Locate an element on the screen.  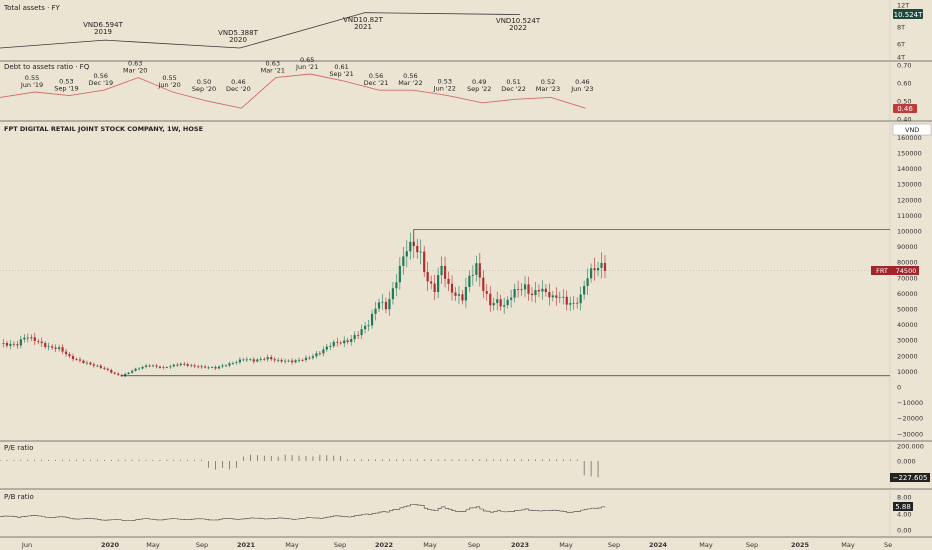
debt-ratio-title: Debt to assets ratio · FQ is located at coordinates (47, 67).